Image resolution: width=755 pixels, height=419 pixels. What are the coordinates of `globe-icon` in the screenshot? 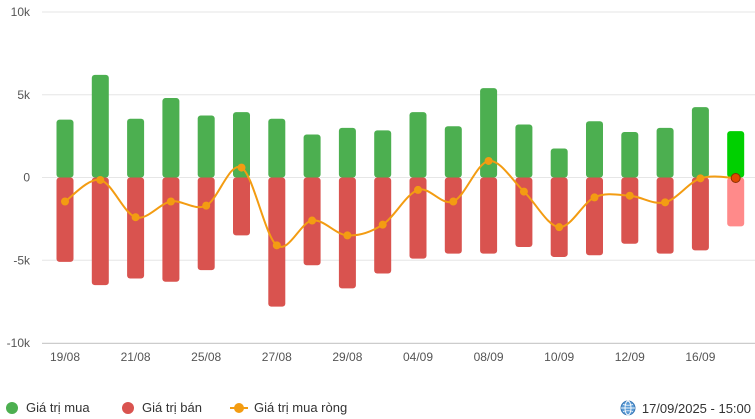 It's located at (628, 408).